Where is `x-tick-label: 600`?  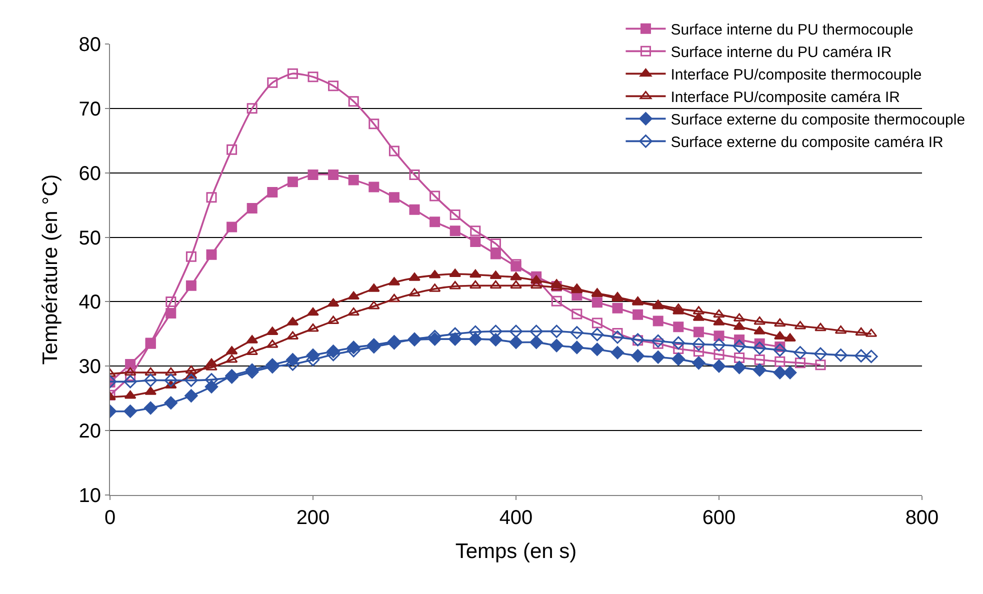
x-tick-label: 600 is located at coordinates (719, 518).